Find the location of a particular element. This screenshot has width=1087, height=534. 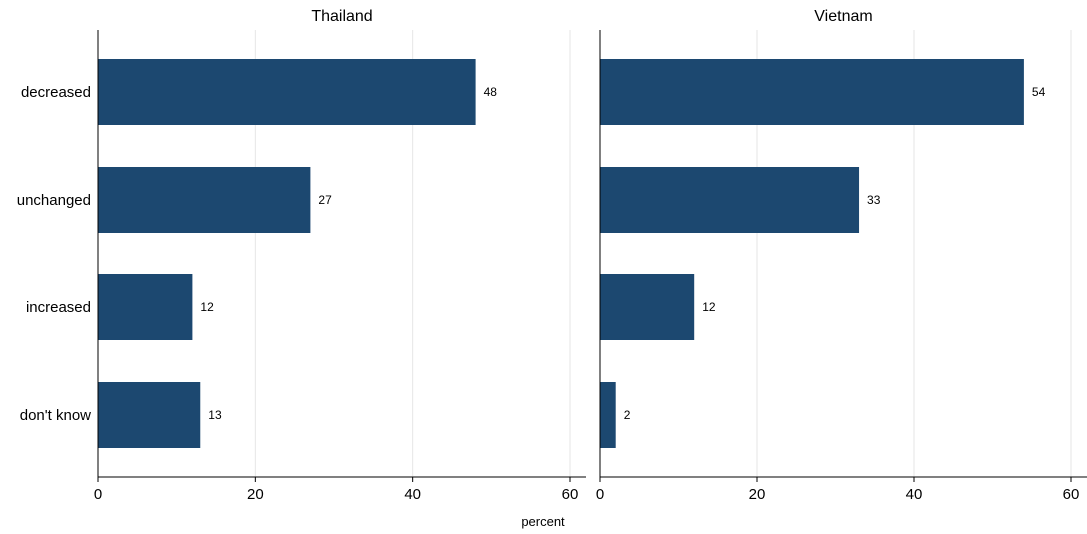

panel-title: Thailand is located at coordinates (341, 16).